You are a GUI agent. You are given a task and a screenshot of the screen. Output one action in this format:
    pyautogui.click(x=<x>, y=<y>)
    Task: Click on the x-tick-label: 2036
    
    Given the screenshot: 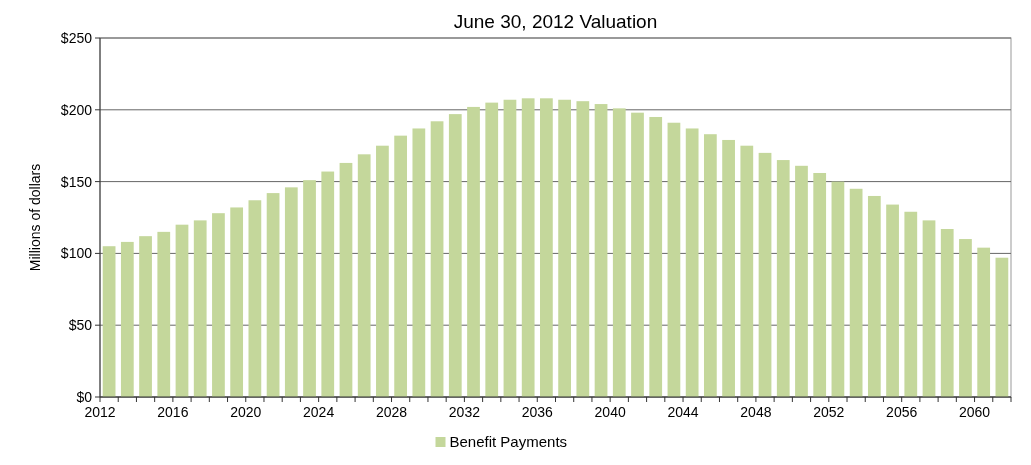 What is the action you would take?
    pyautogui.click(x=537, y=412)
    